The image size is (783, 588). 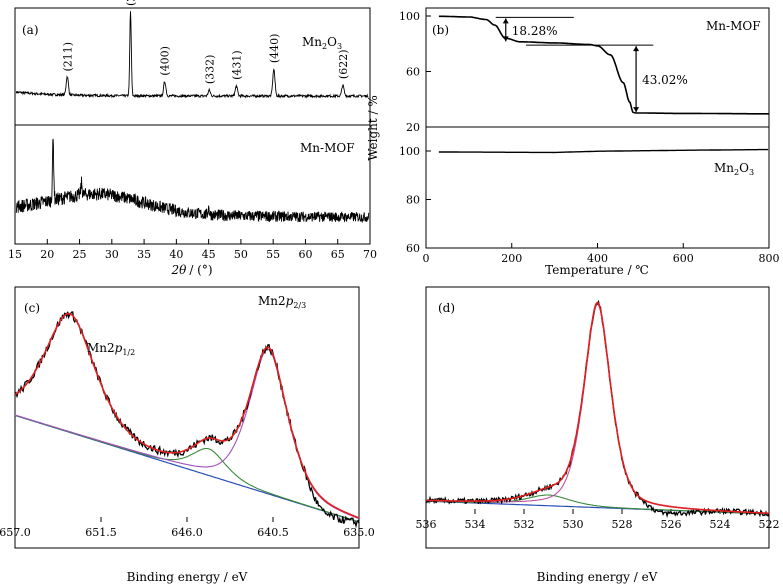 I want to click on d-x-tick-label: 532, so click(x=524, y=524).